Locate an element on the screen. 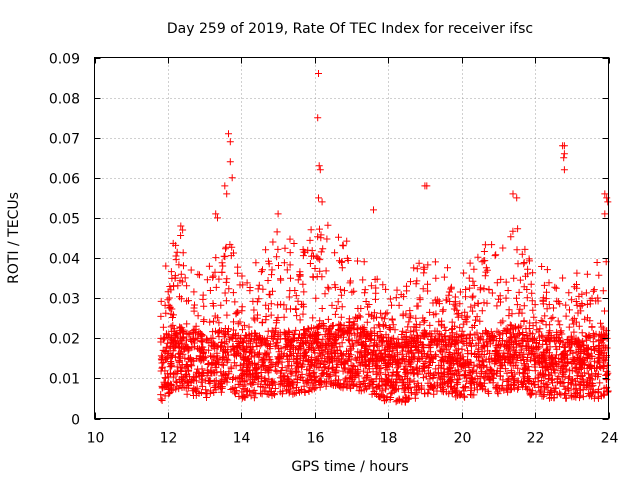 The width and height of the screenshot is (640, 480). y-tick-label: 0.08 is located at coordinates (64, 100).